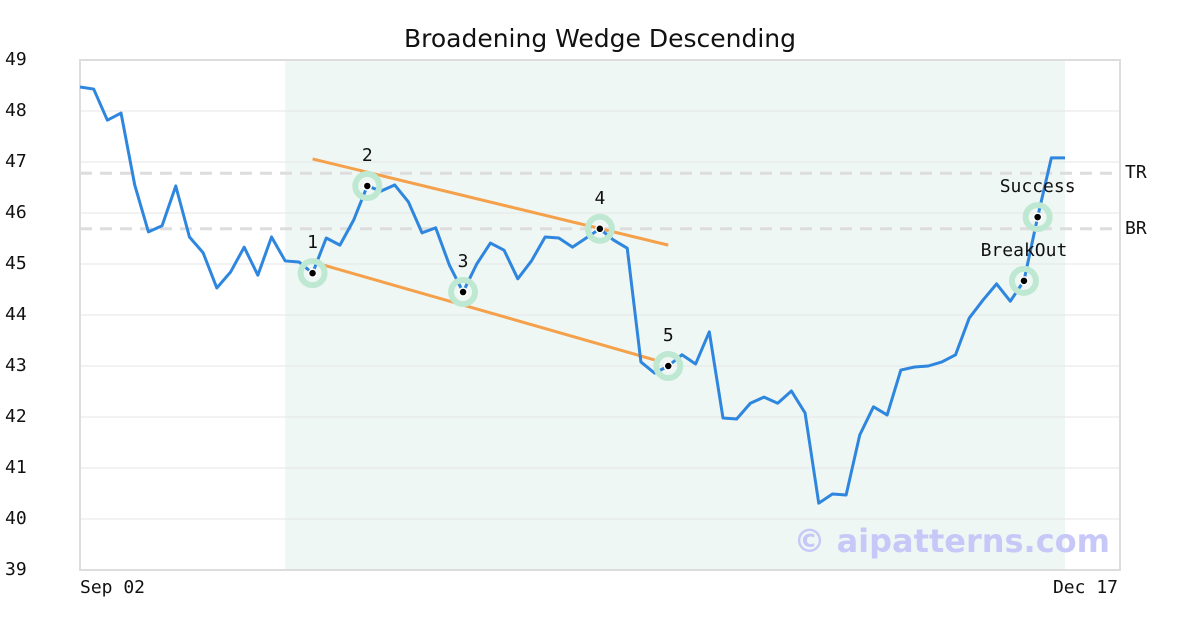 The height and width of the screenshot is (630, 1200). I want to click on annotation-label: 4, so click(599, 198).